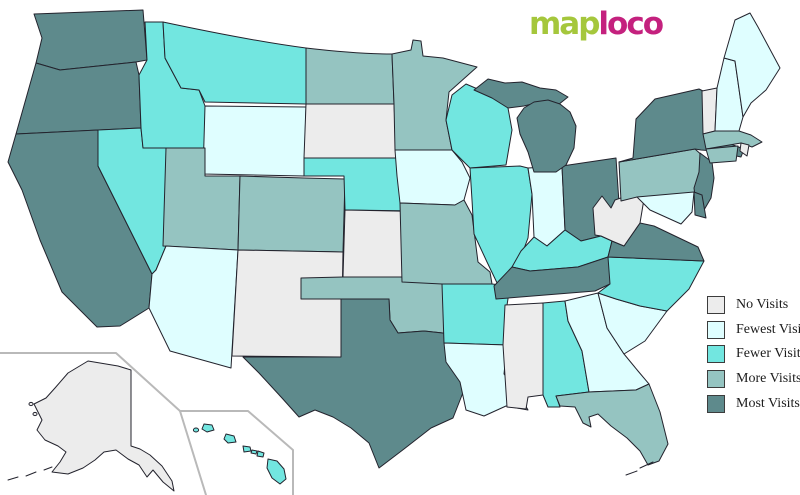 Image resolution: width=800 pixels, height=495 pixels. Describe the element at coordinates (716, 305) in the screenshot. I see `legend-swatch-no-visits` at that location.